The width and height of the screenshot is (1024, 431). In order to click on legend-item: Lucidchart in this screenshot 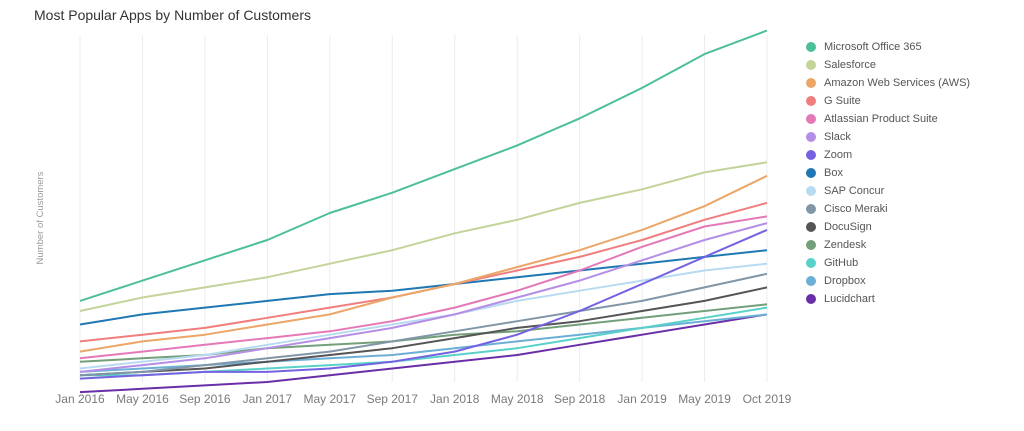, I will do `click(888, 299)`.